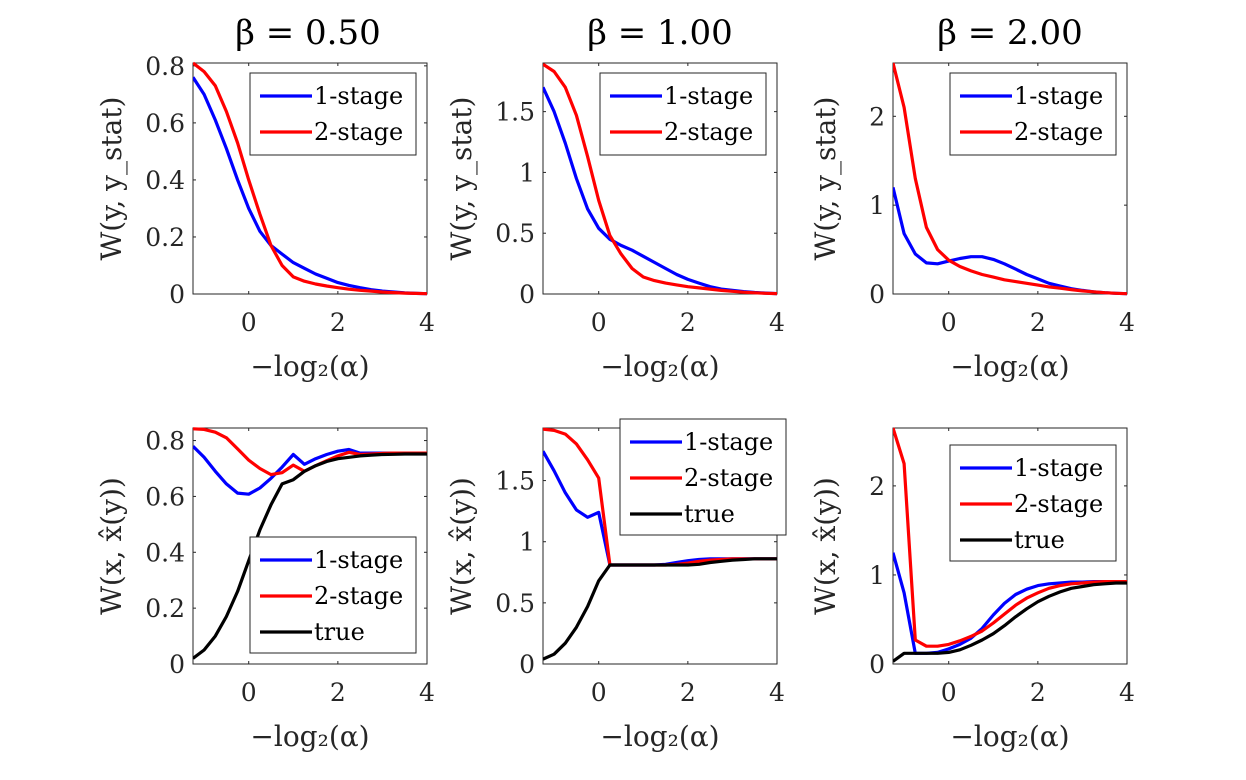 This screenshot has width=1246, height=780. Describe the element at coordinates (1009, 33) in the screenshot. I see `title-beta-2.00: β = 2.00` at that location.